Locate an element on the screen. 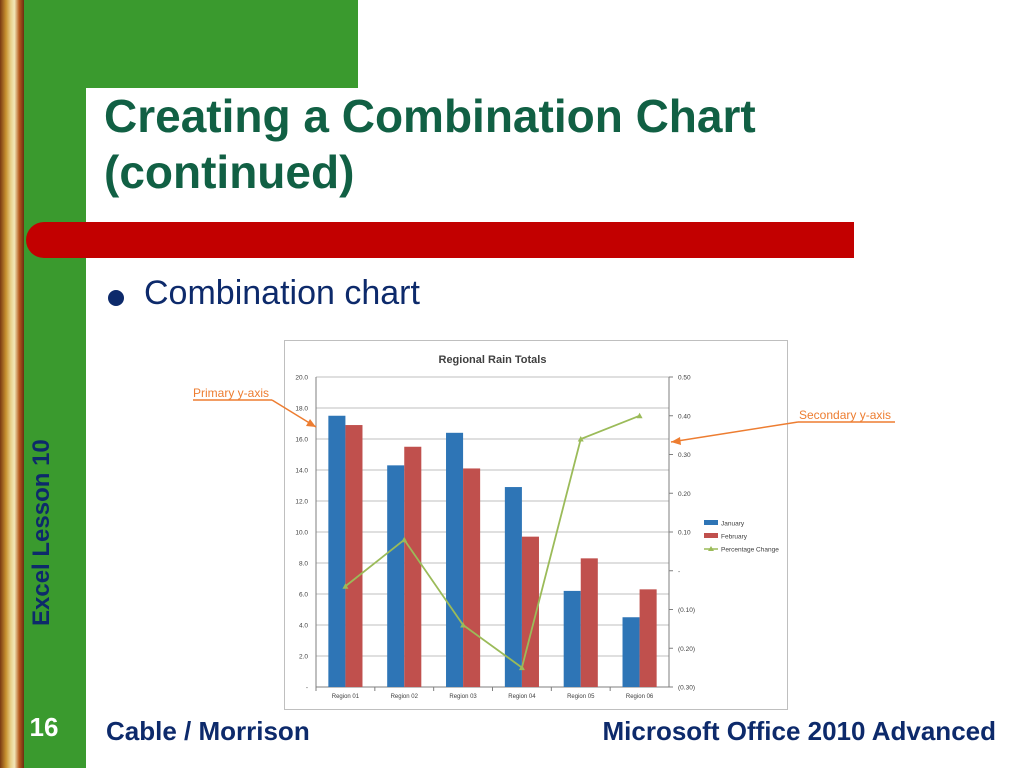 This screenshot has width=1024, height=768. y2-tick-label: 0.20 is located at coordinates (684, 494).